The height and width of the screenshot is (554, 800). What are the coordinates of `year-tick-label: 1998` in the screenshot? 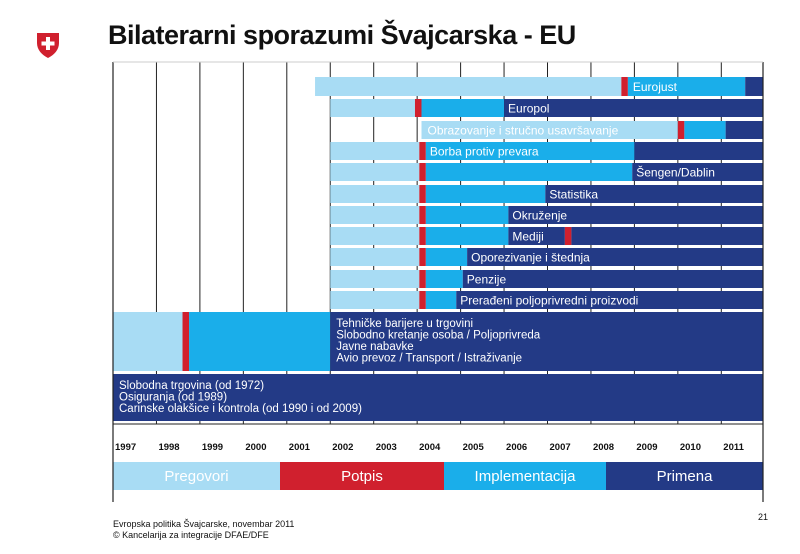 It's located at (168, 447).